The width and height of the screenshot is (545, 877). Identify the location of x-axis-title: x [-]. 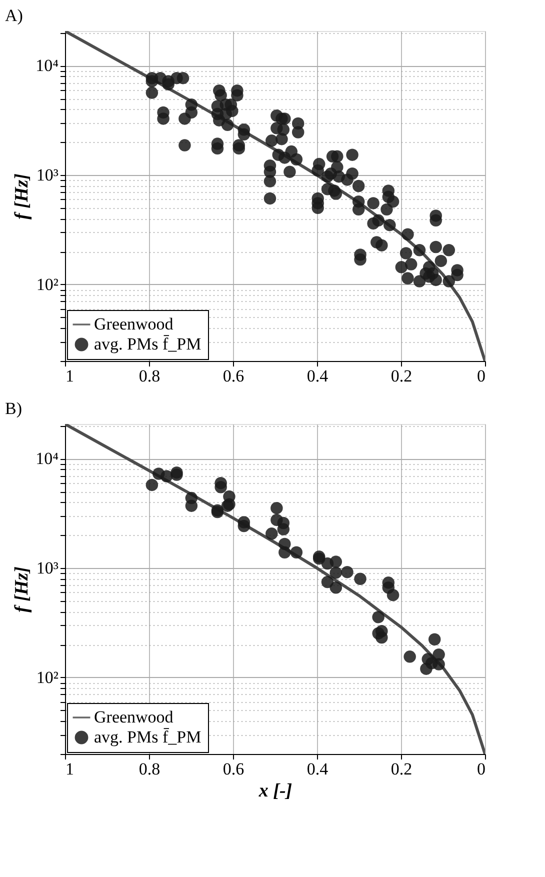
(275, 791).